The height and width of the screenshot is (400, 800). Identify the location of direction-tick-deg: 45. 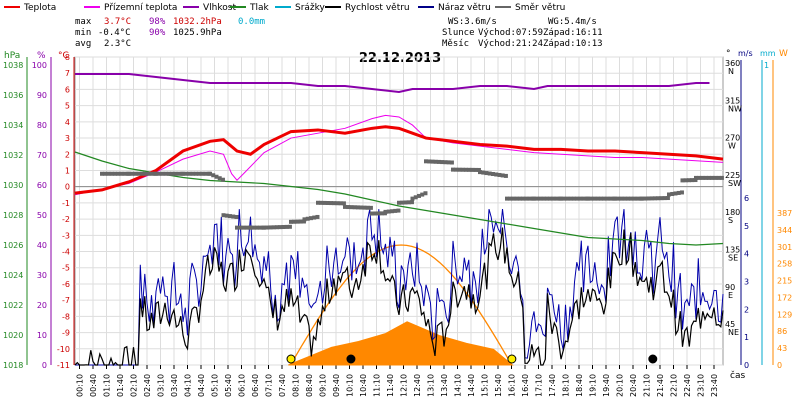
(730, 324).